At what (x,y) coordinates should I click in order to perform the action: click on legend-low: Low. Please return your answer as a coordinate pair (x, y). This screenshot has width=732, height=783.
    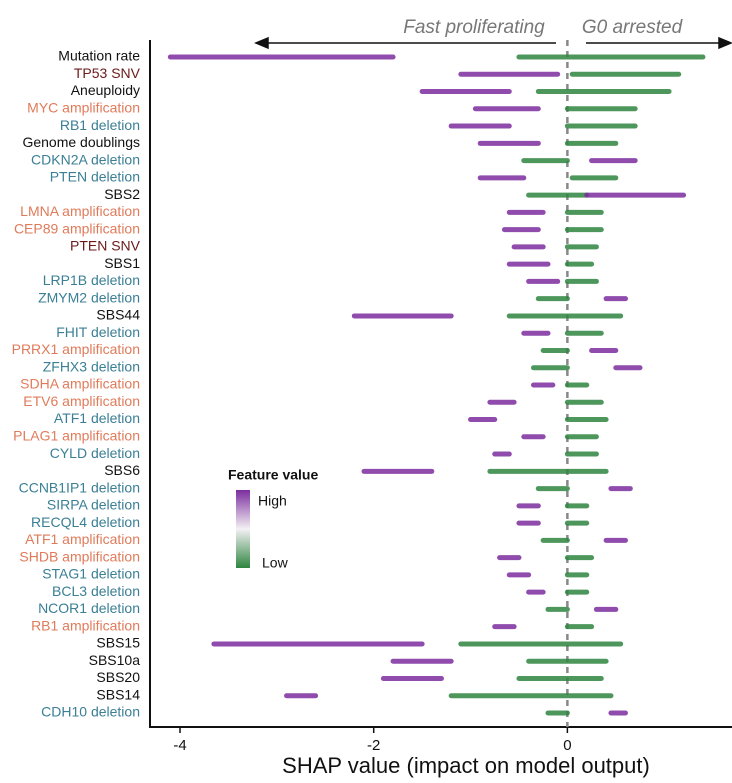
    Looking at the image, I should click on (275, 563).